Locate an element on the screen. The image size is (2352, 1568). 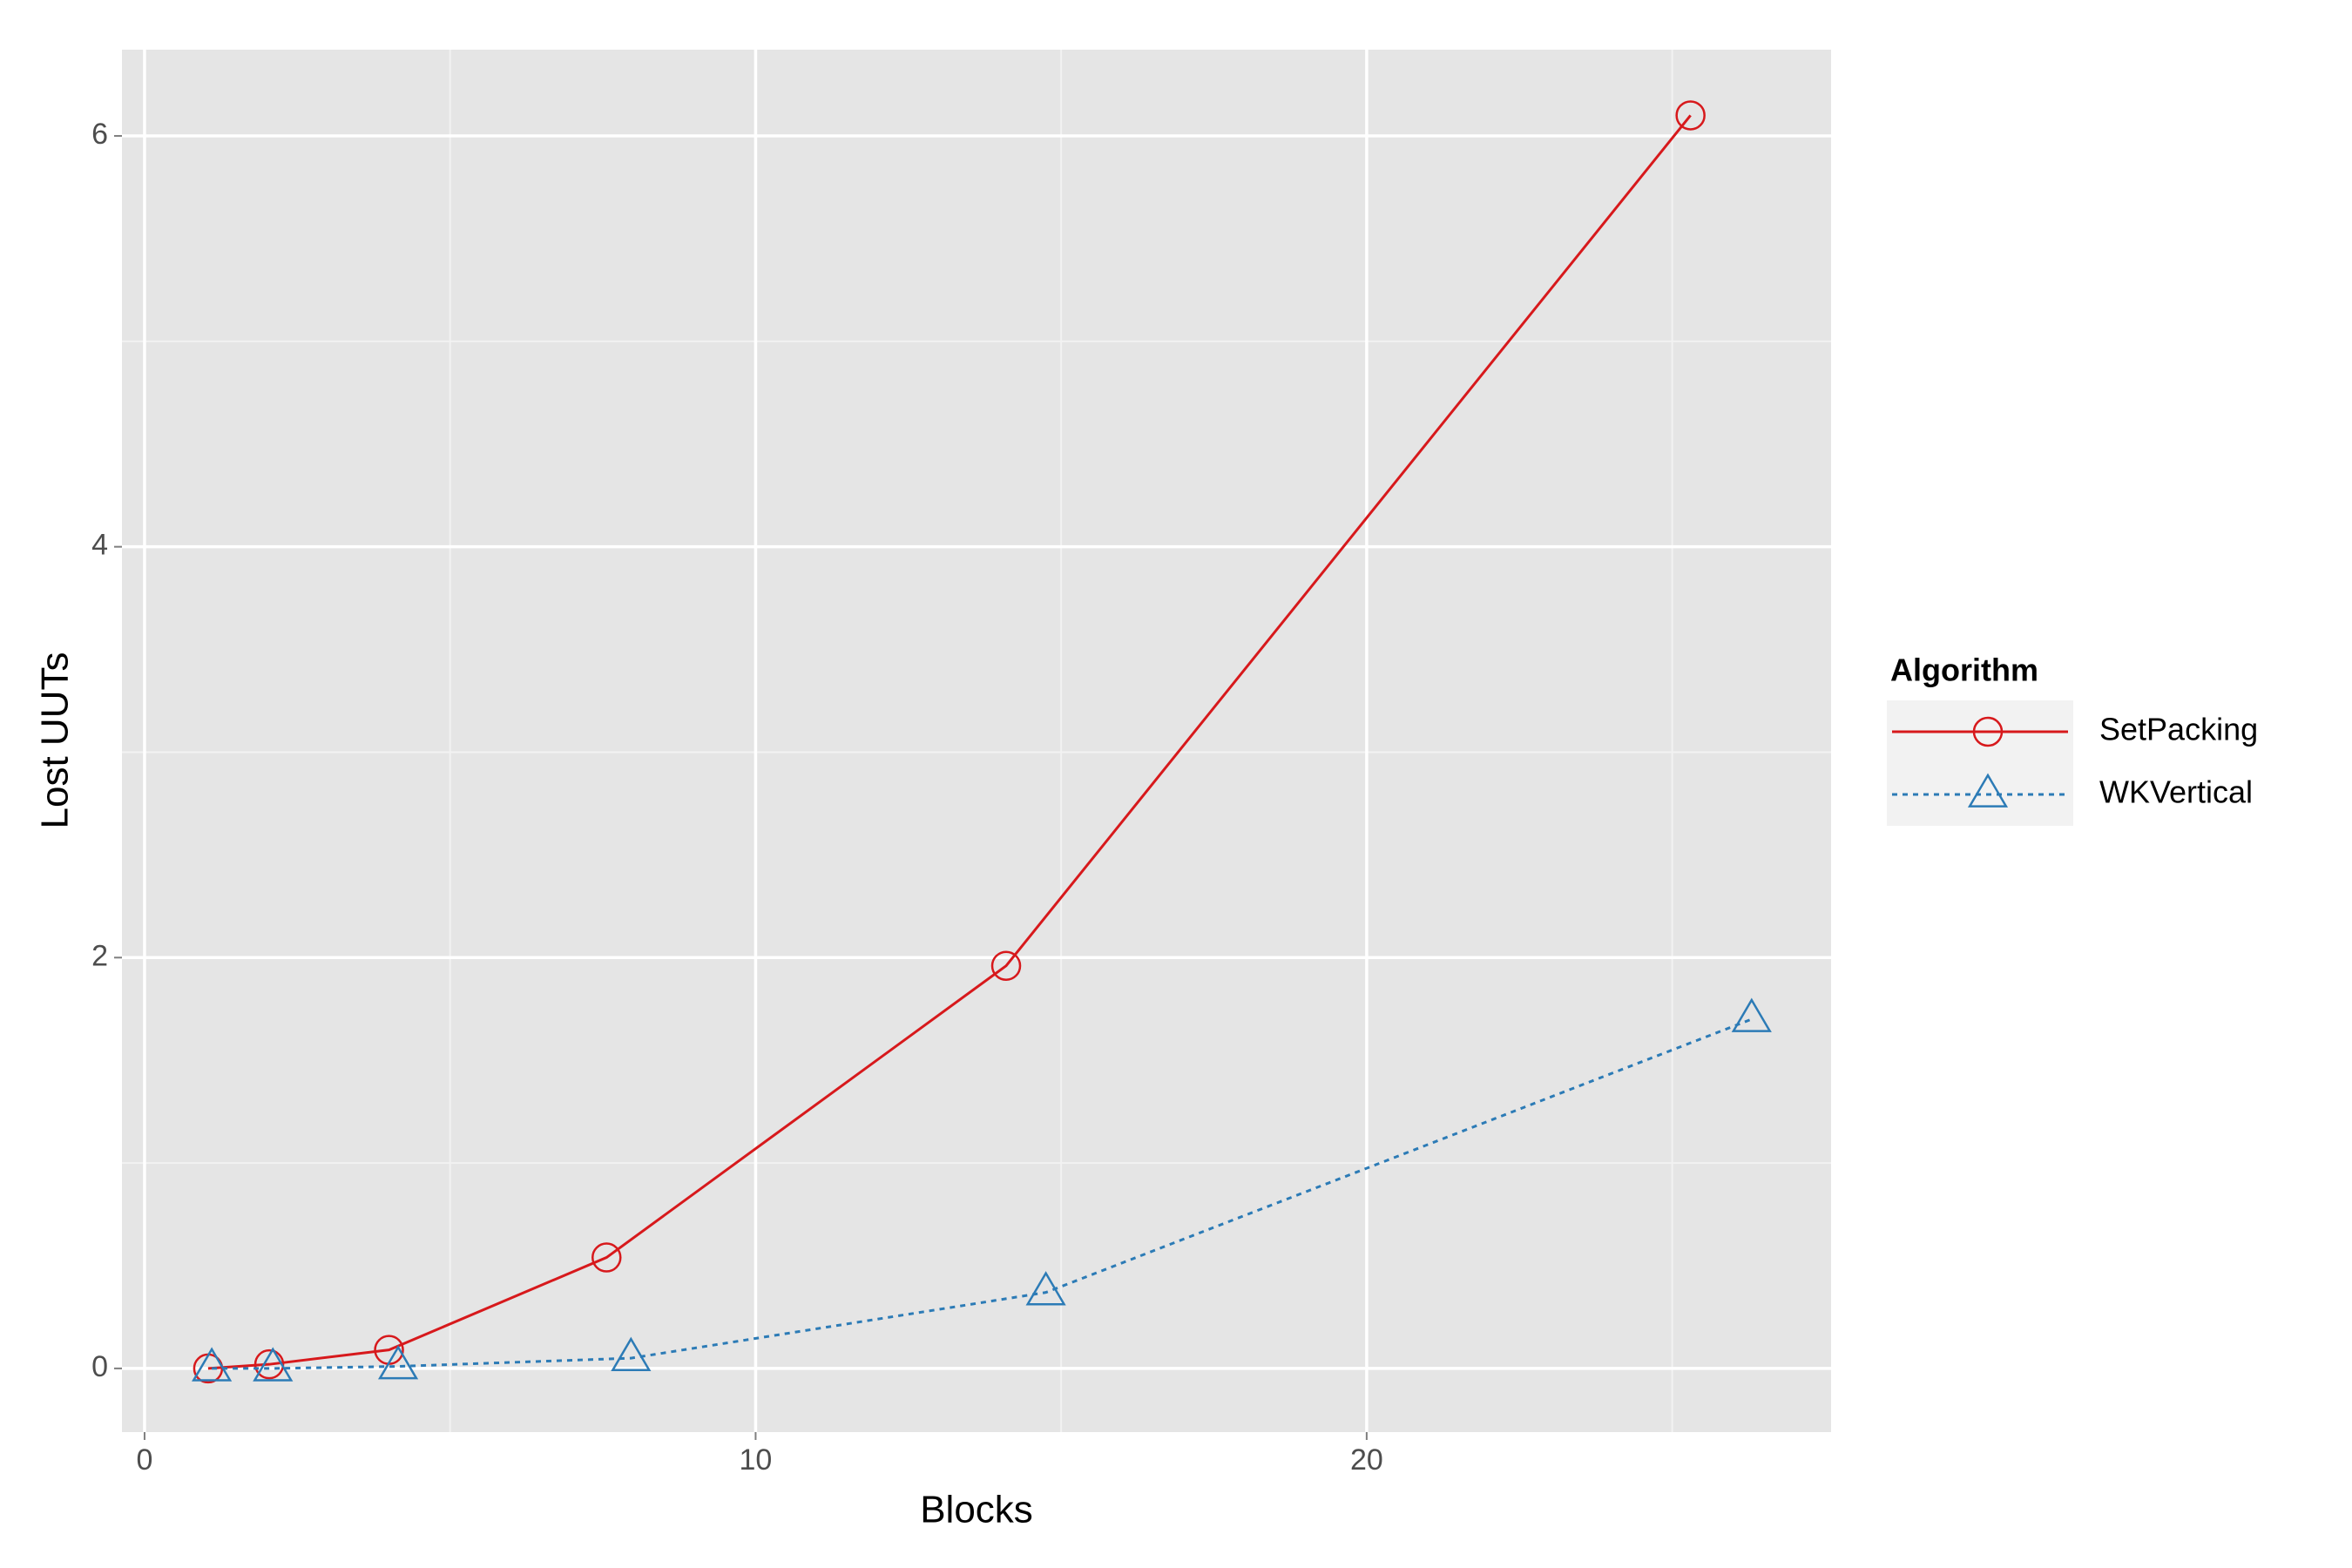
series-line is located at coordinates (983, 1193).